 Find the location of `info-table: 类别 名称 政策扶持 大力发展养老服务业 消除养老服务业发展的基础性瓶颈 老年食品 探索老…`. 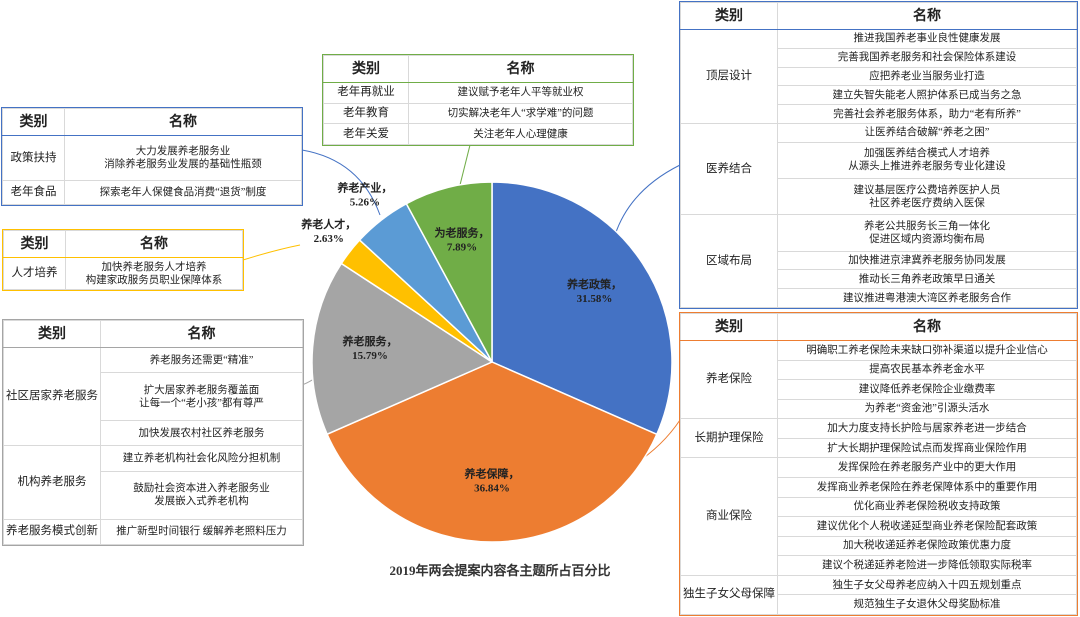

info-table: 类别 名称 政策扶持 大力发展养老服务业 消除养老服务业发展的基础性瓶颈 老年食品 探索老… is located at coordinates (152, 156).